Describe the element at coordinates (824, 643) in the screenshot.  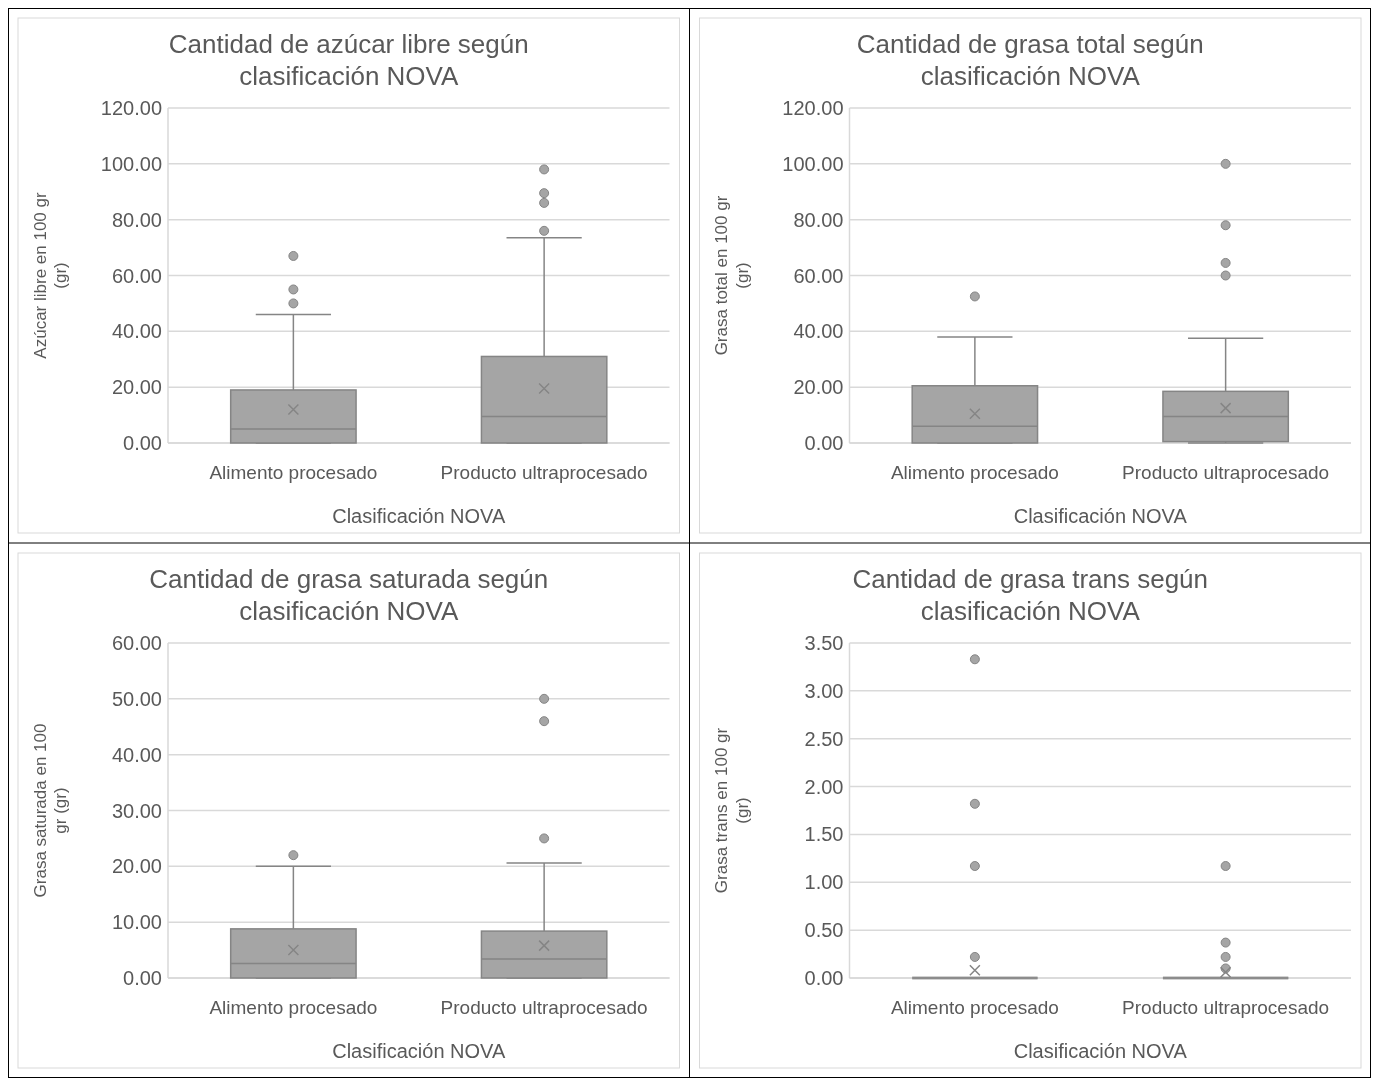
I see `y-tick-label: 3.50` at that location.